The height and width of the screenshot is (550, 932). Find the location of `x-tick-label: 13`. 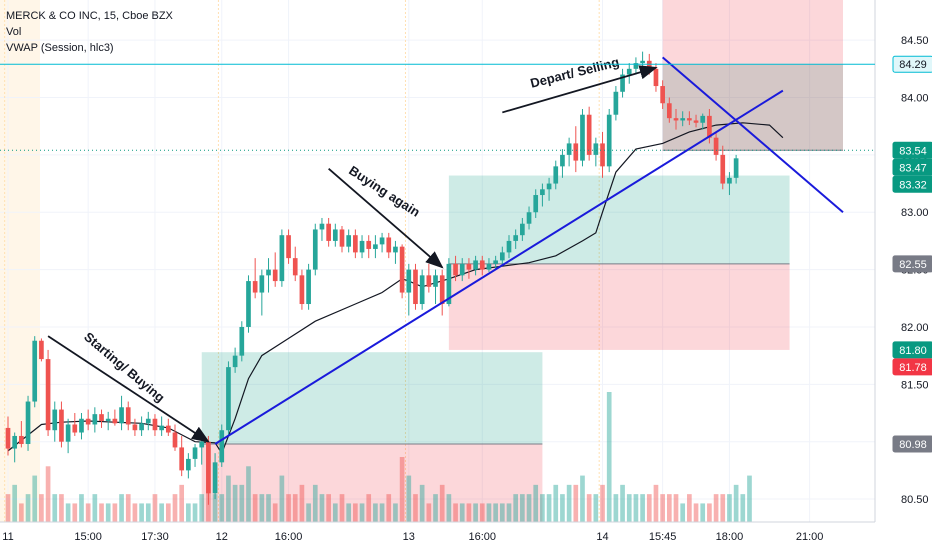

x-tick-label: 13 is located at coordinates (409, 537).